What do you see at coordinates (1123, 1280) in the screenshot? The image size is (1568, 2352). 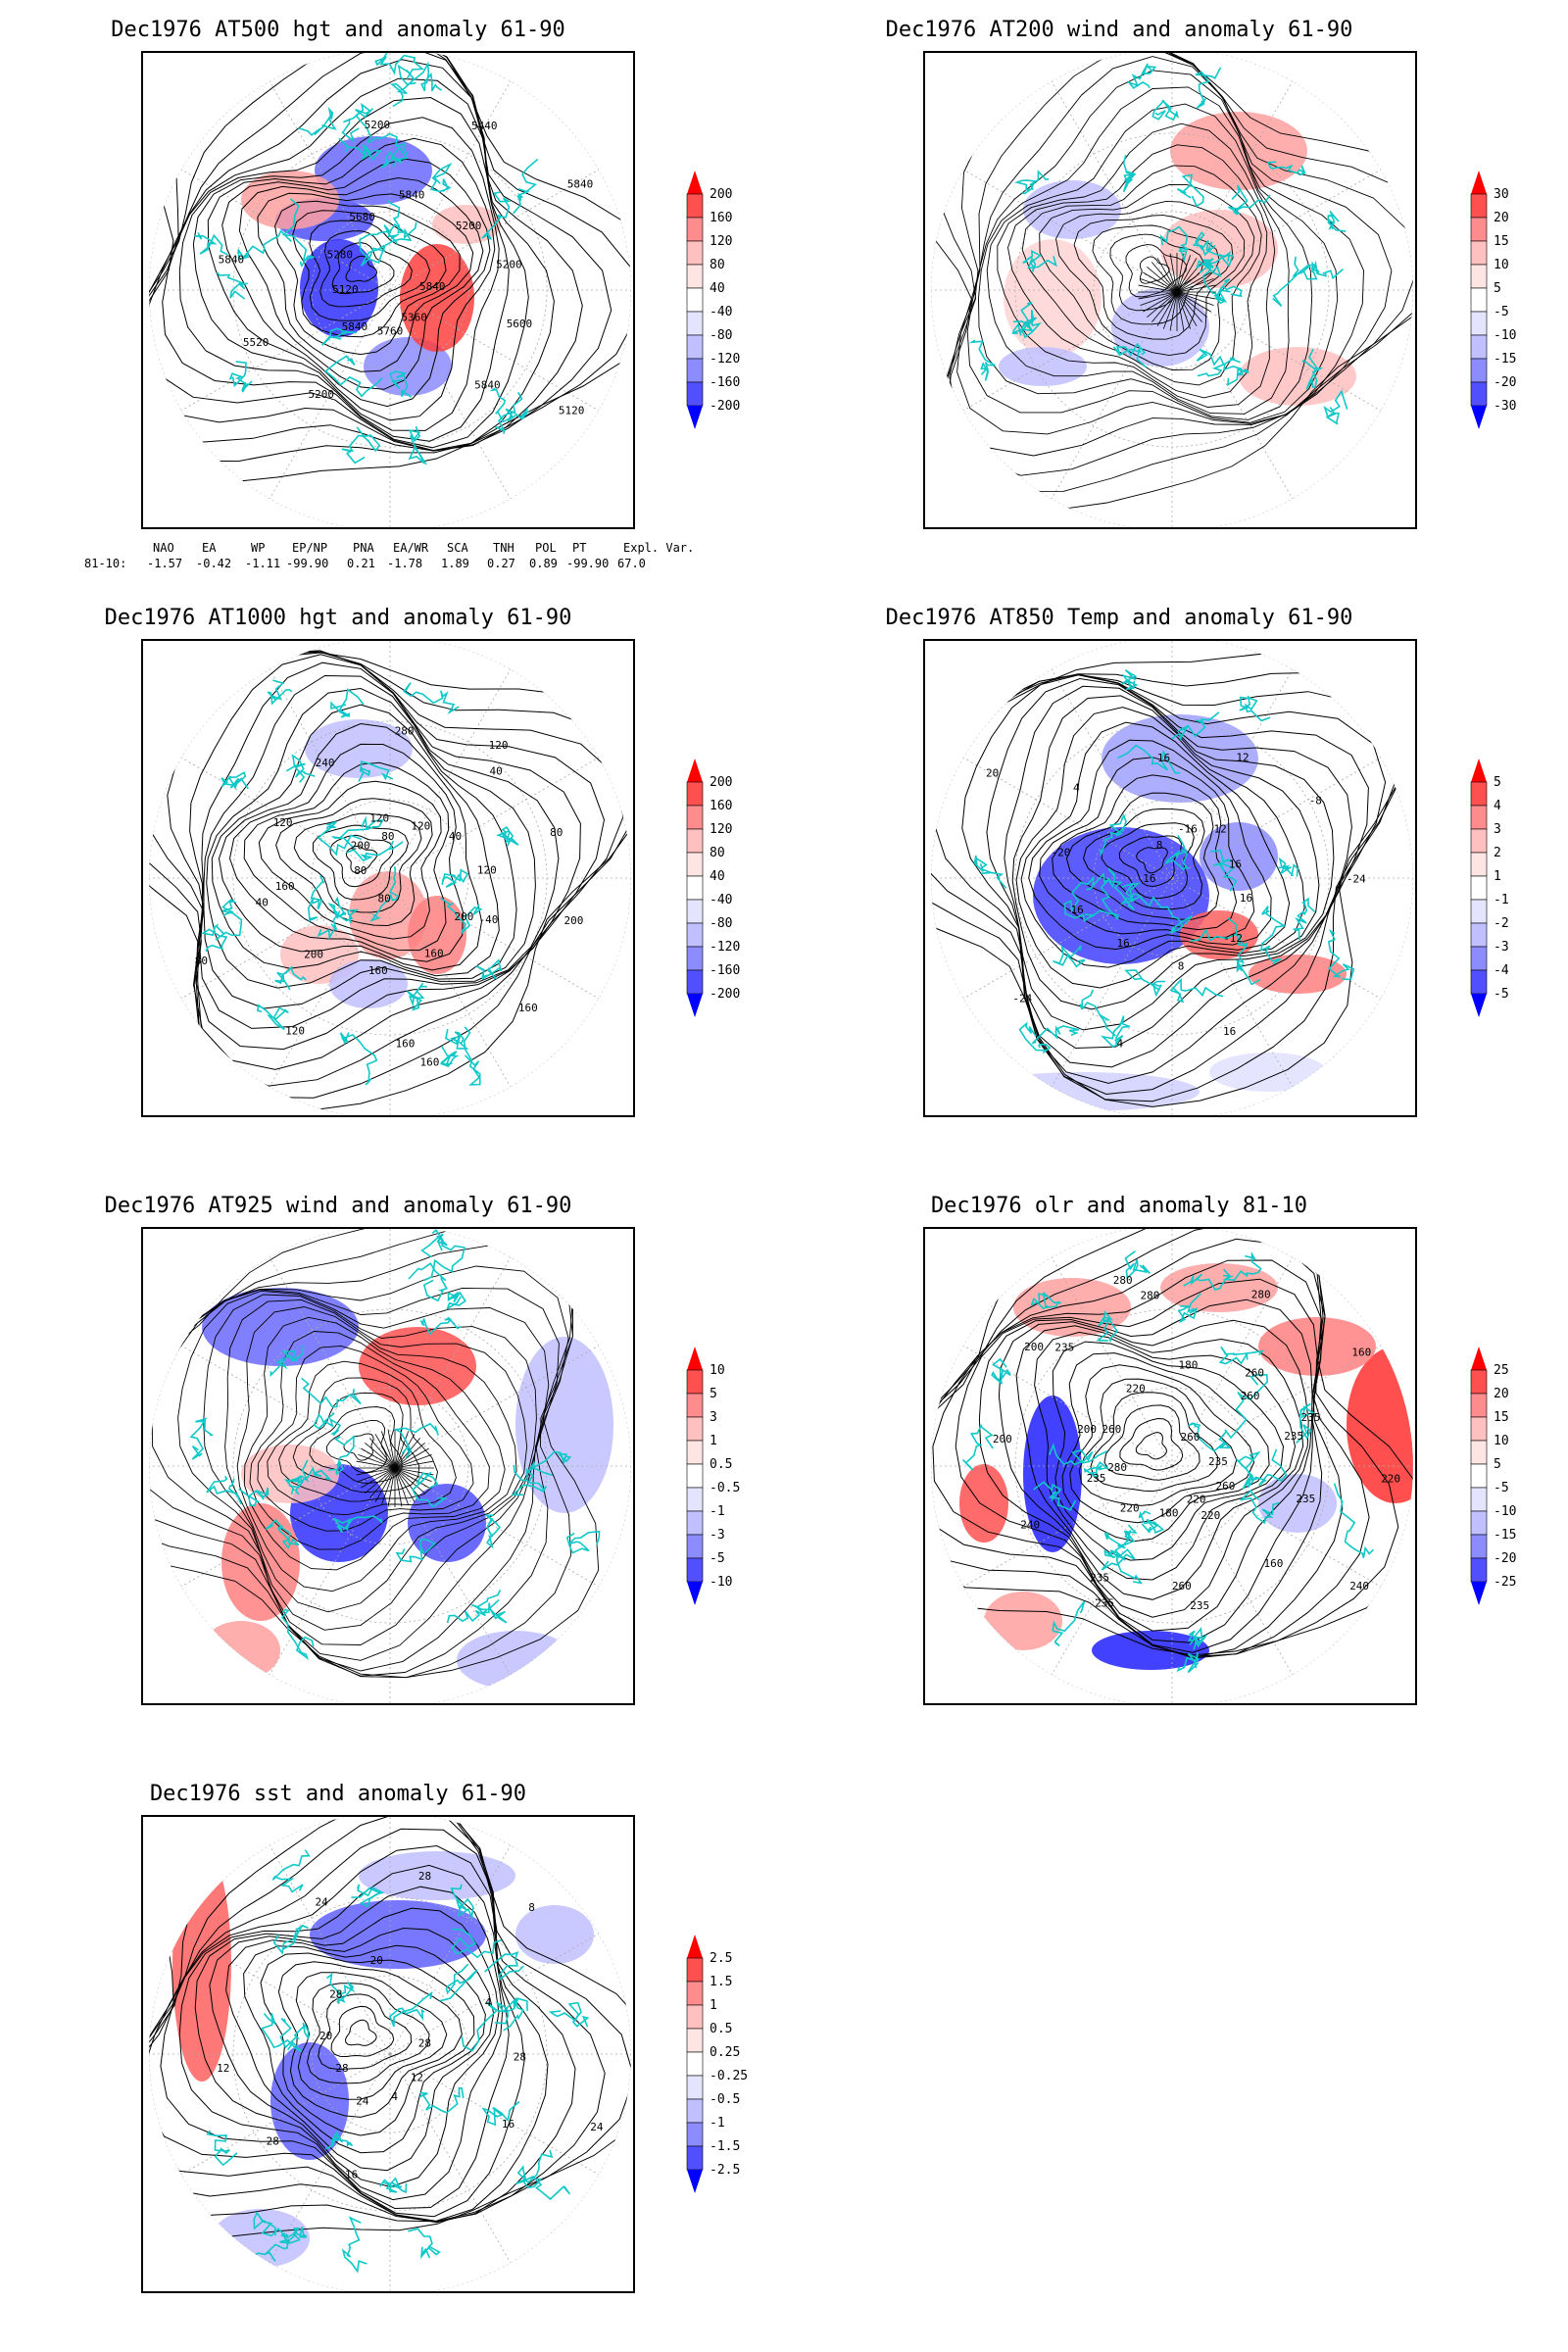 I see `contour-label: 280` at bounding box center [1123, 1280].